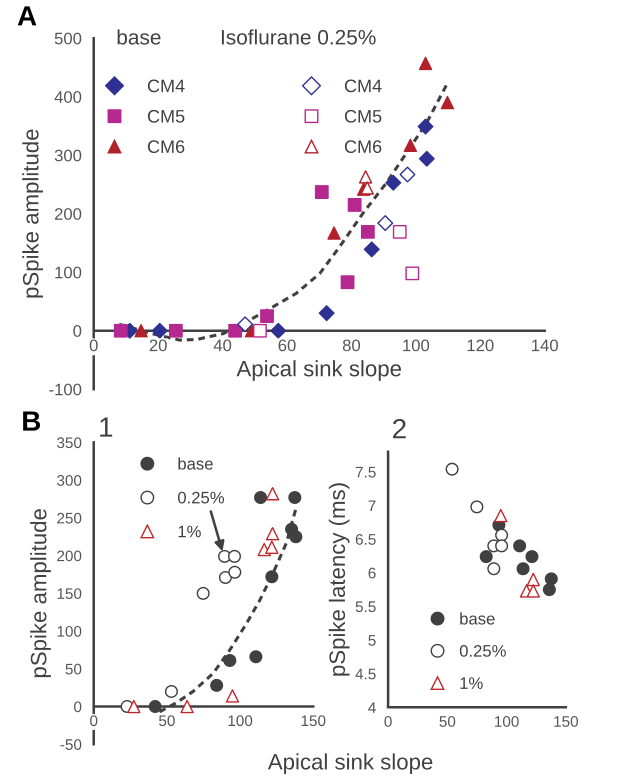 The width and height of the screenshot is (629, 780). Describe the element at coordinates (158, 345) in the screenshot. I see `x-tick-label: 20` at that location.